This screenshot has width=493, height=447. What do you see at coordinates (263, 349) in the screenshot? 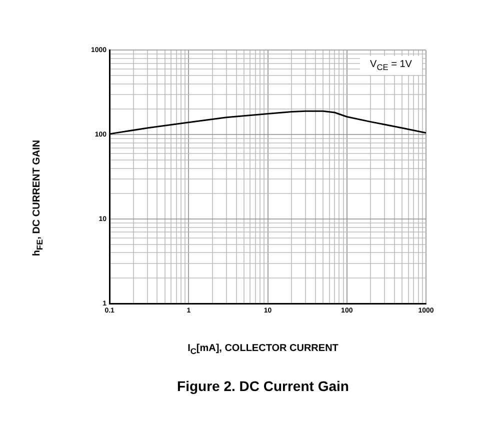
I see `x-axis-title: I$_{C}$[mA], COLLECTOR CURRENT` at bounding box center [263, 349].